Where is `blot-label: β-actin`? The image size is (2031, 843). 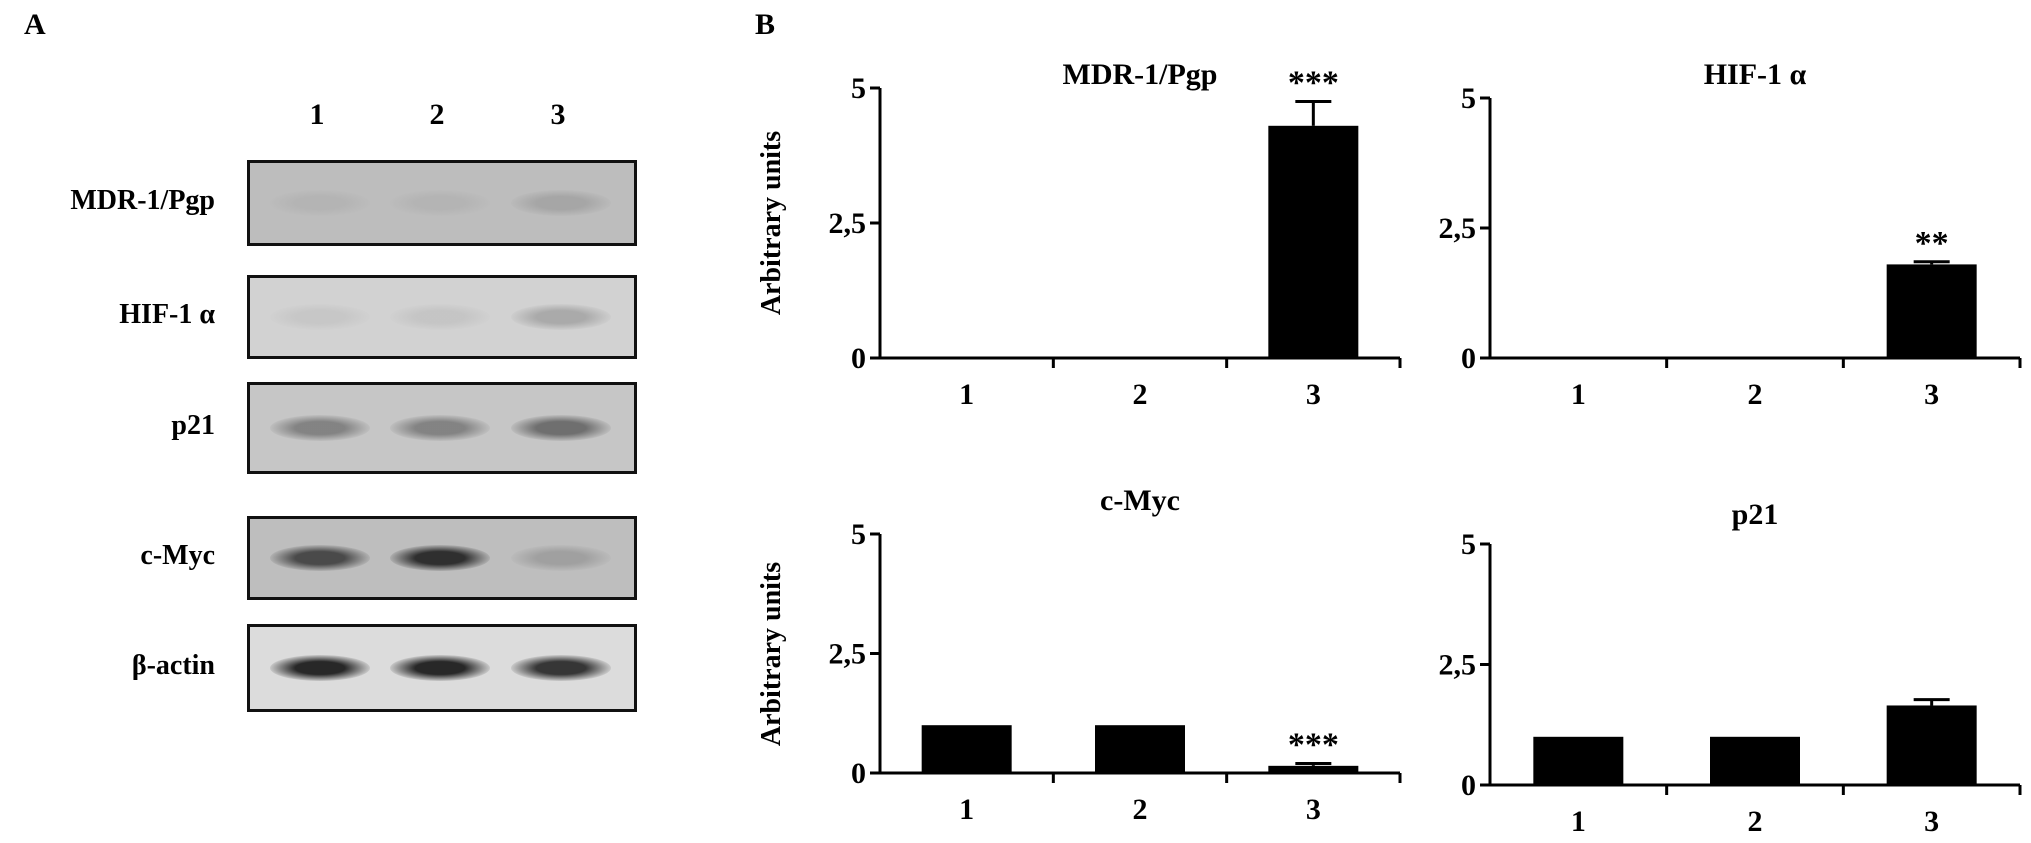 blot-label: β-actin is located at coordinates (173, 665).